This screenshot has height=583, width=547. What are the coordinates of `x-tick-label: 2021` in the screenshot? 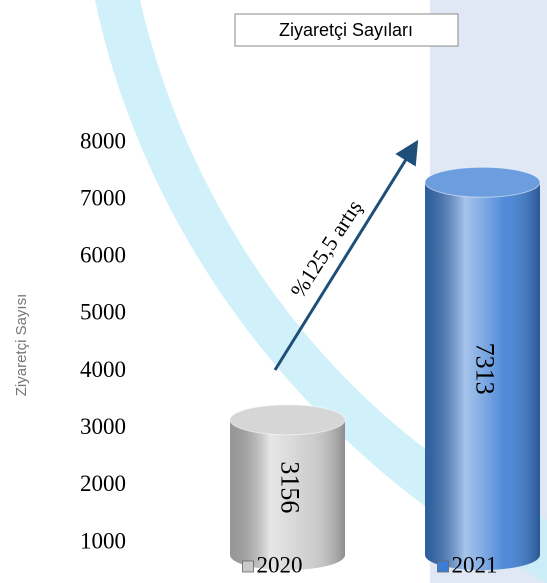 It's located at (475, 564).